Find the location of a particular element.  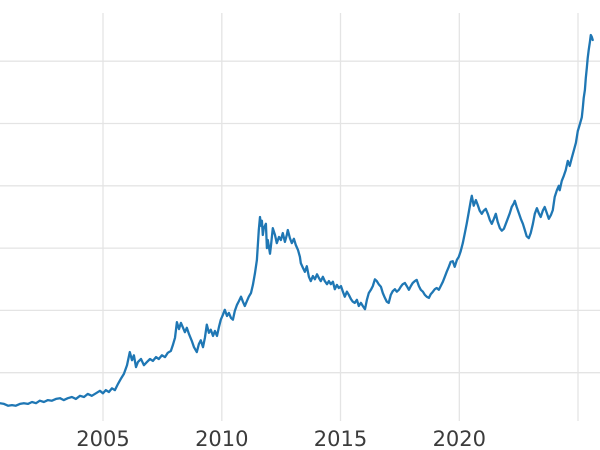

x-tick-label-2020: 2020 is located at coordinates (459, 438).